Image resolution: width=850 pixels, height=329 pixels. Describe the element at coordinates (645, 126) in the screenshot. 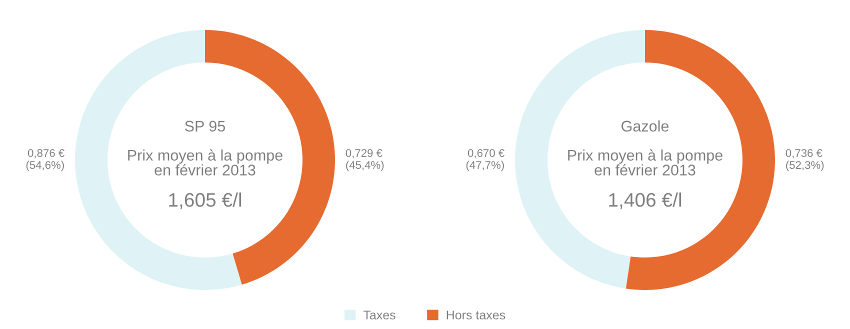

I see `text: Gazole` at that location.